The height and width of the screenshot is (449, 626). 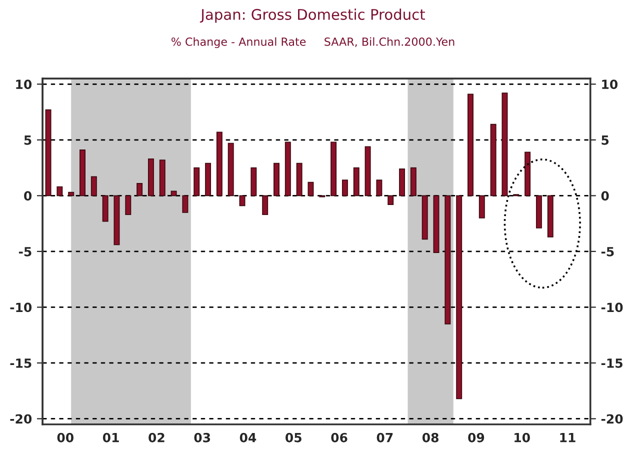 I want to click on chart-title: Japan: Gross Domestic Product, so click(x=312, y=15).